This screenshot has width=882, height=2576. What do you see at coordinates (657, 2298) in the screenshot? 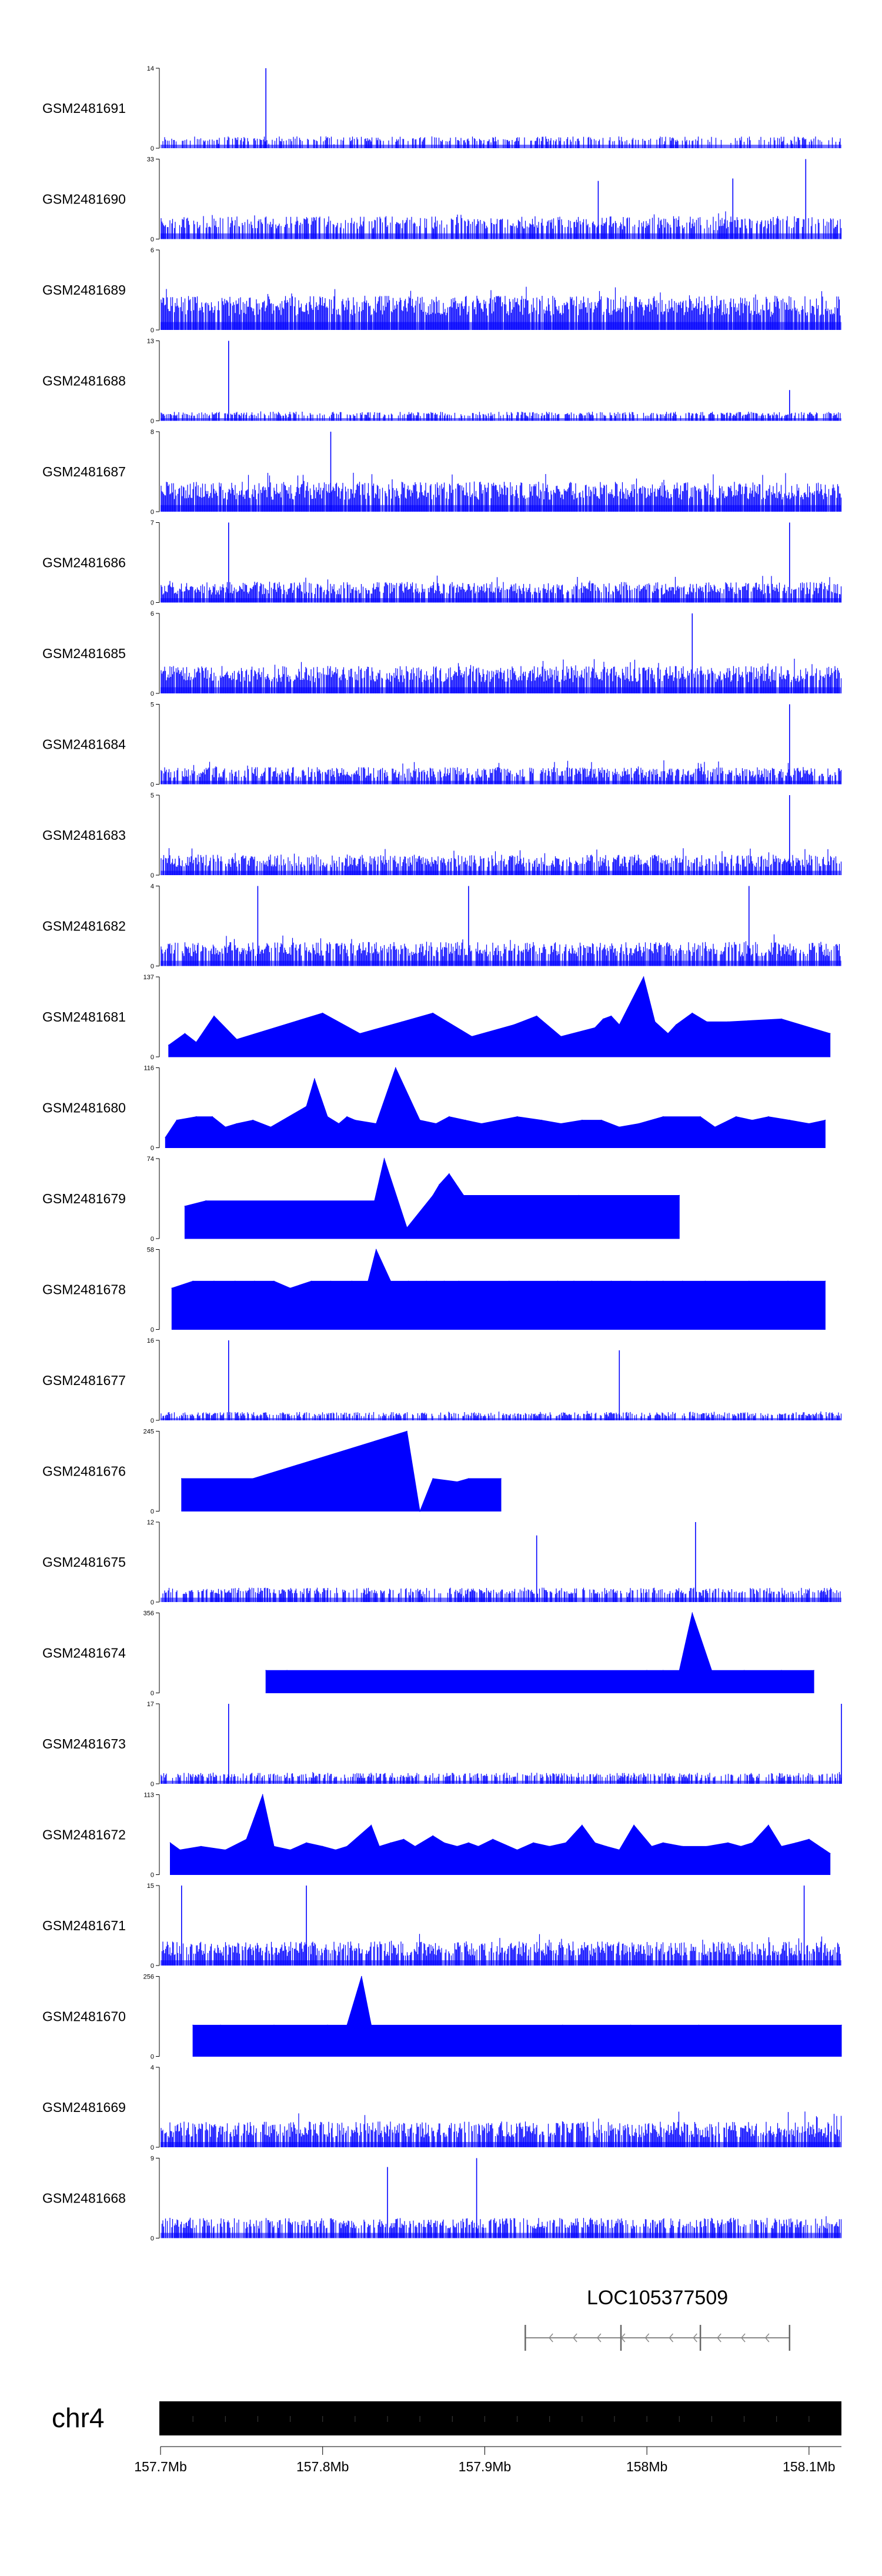
I see `gene-label: LOC105377509` at bounding box center [657, 2298].